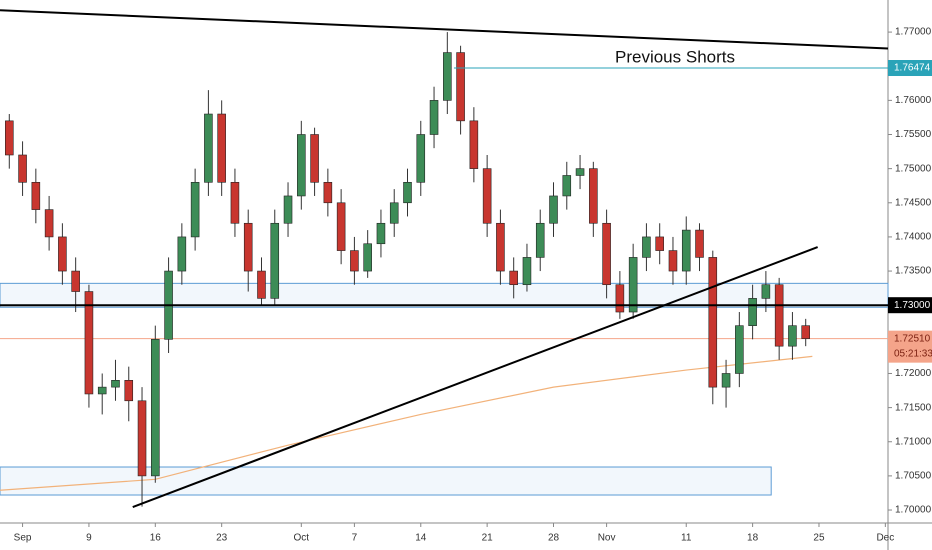 Image resolution: width=932 pixels, height=550 pixels. I want to click on y-tick-label: 1.76000, so click(913, 100).